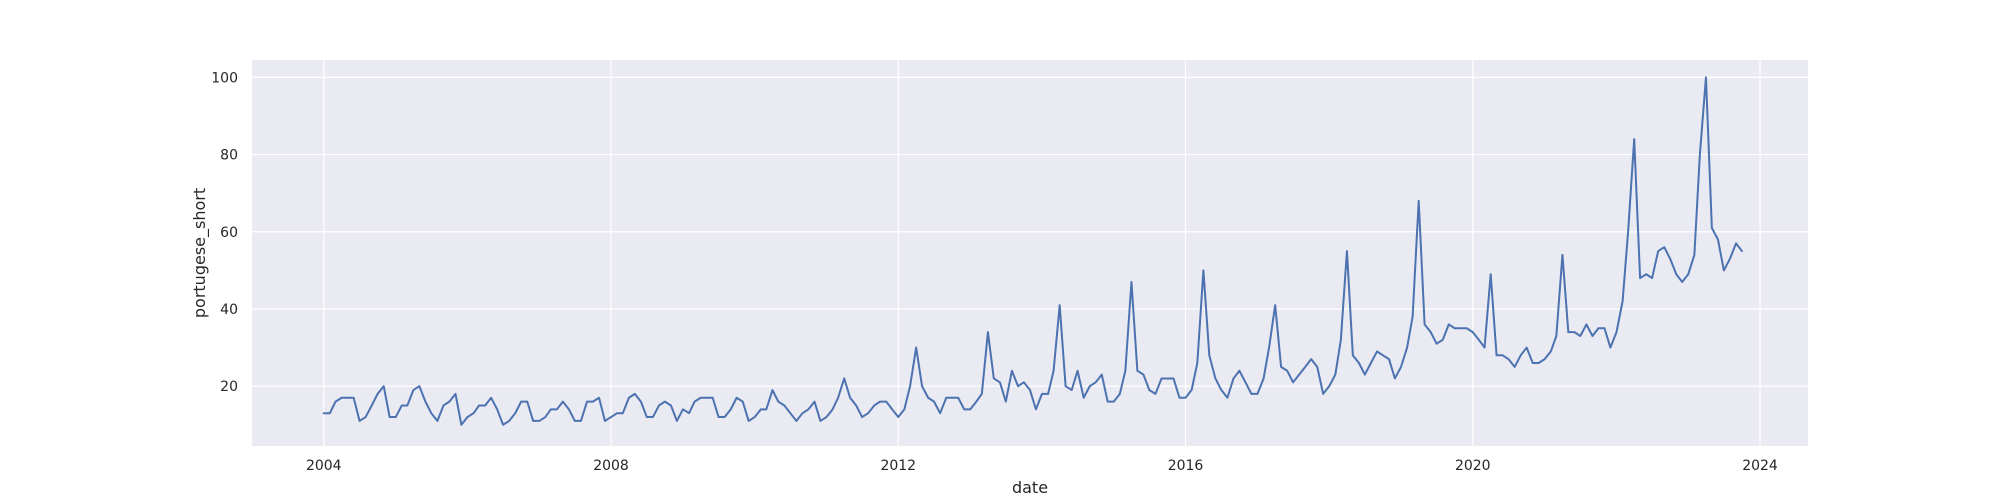  What do you see at coordinates (229, 310) in the screenshot?
I see `y-tick-label: 40` at bounding box center [229, 310].